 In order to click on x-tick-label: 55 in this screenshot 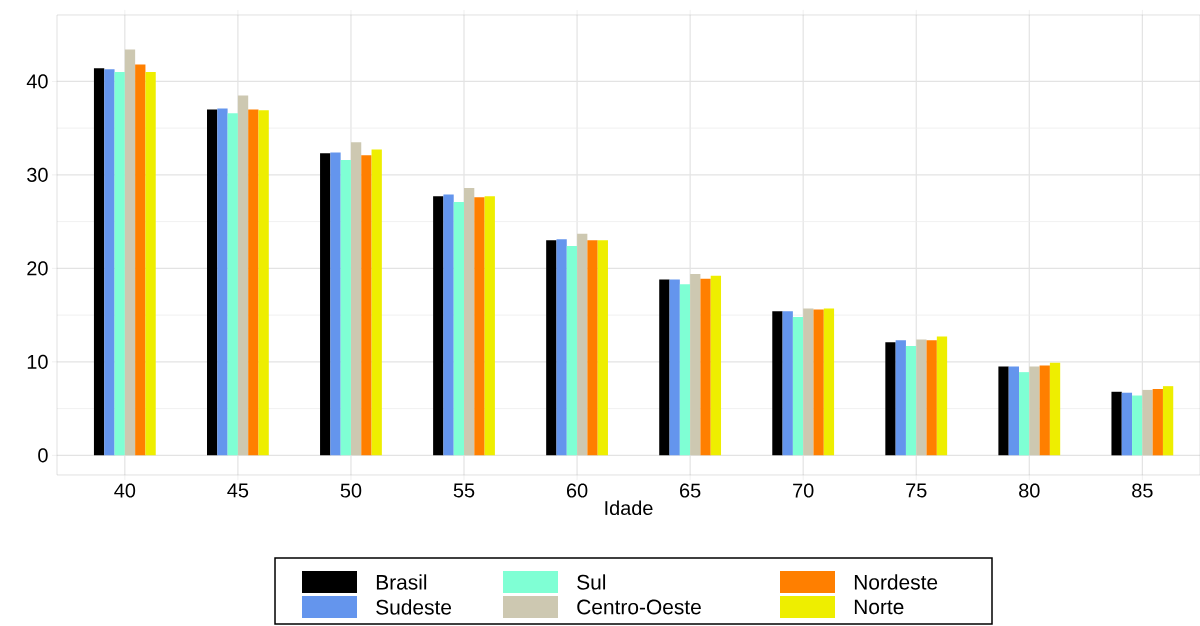, I will do `click(464, 490)`.